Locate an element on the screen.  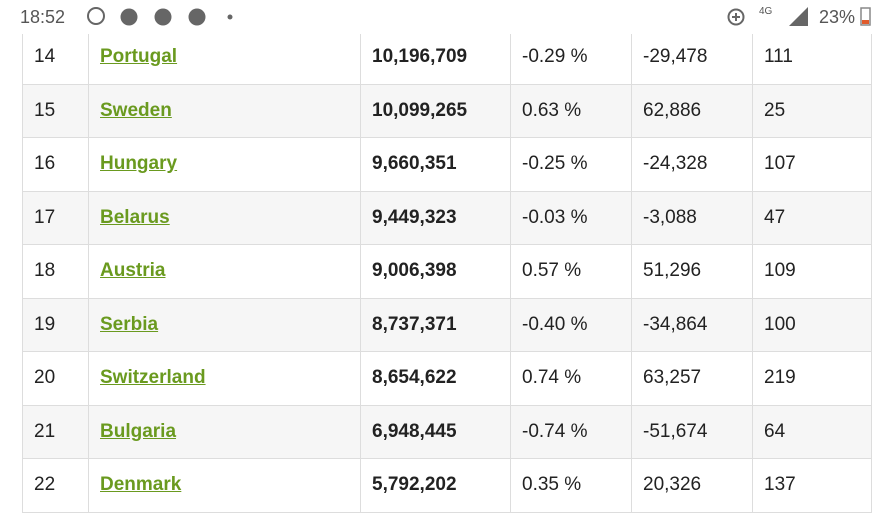
clock: 18:52 is located at coordinates (43, 17).